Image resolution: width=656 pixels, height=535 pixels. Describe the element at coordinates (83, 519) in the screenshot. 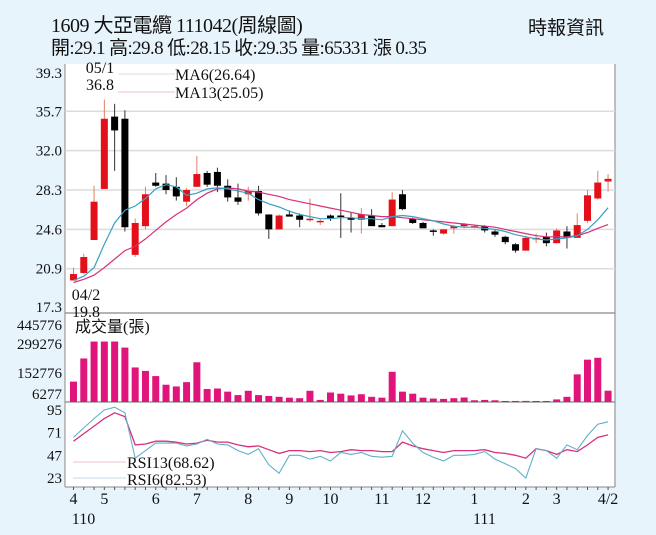

I see `year-label: 110` at that location.